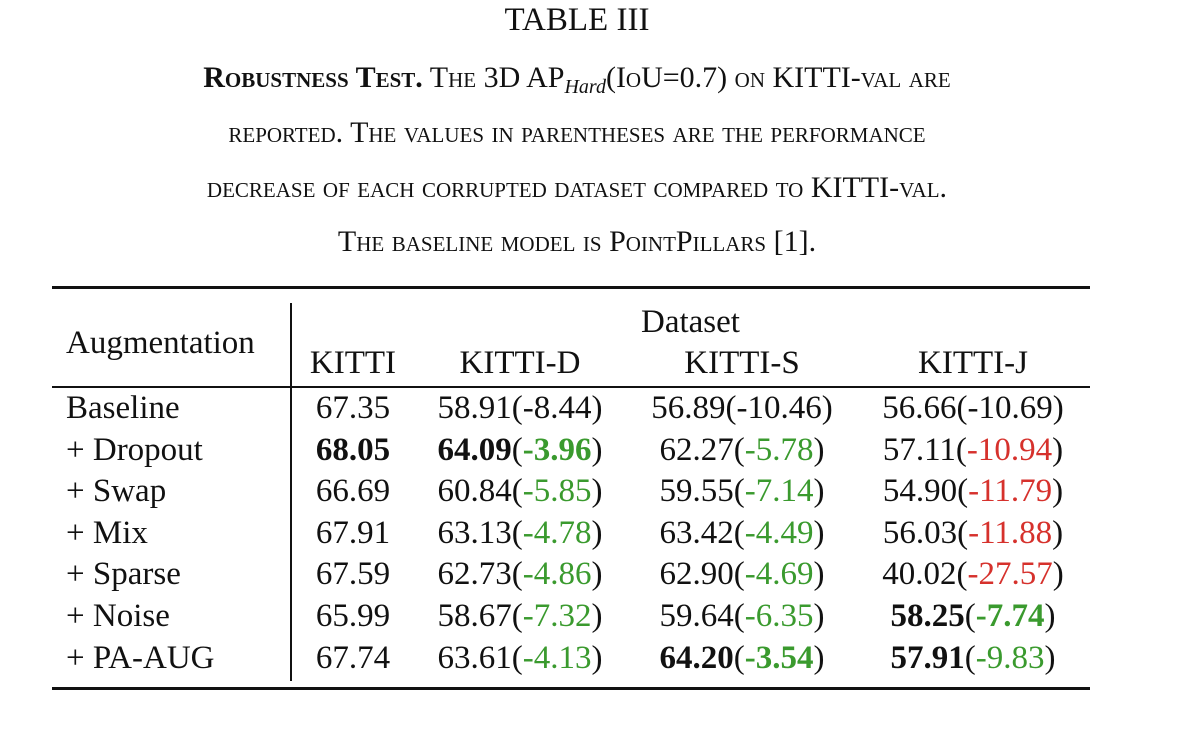 The image size is (1192, 738). I want to click on header-dataset: Dataset, so click(690, 322).